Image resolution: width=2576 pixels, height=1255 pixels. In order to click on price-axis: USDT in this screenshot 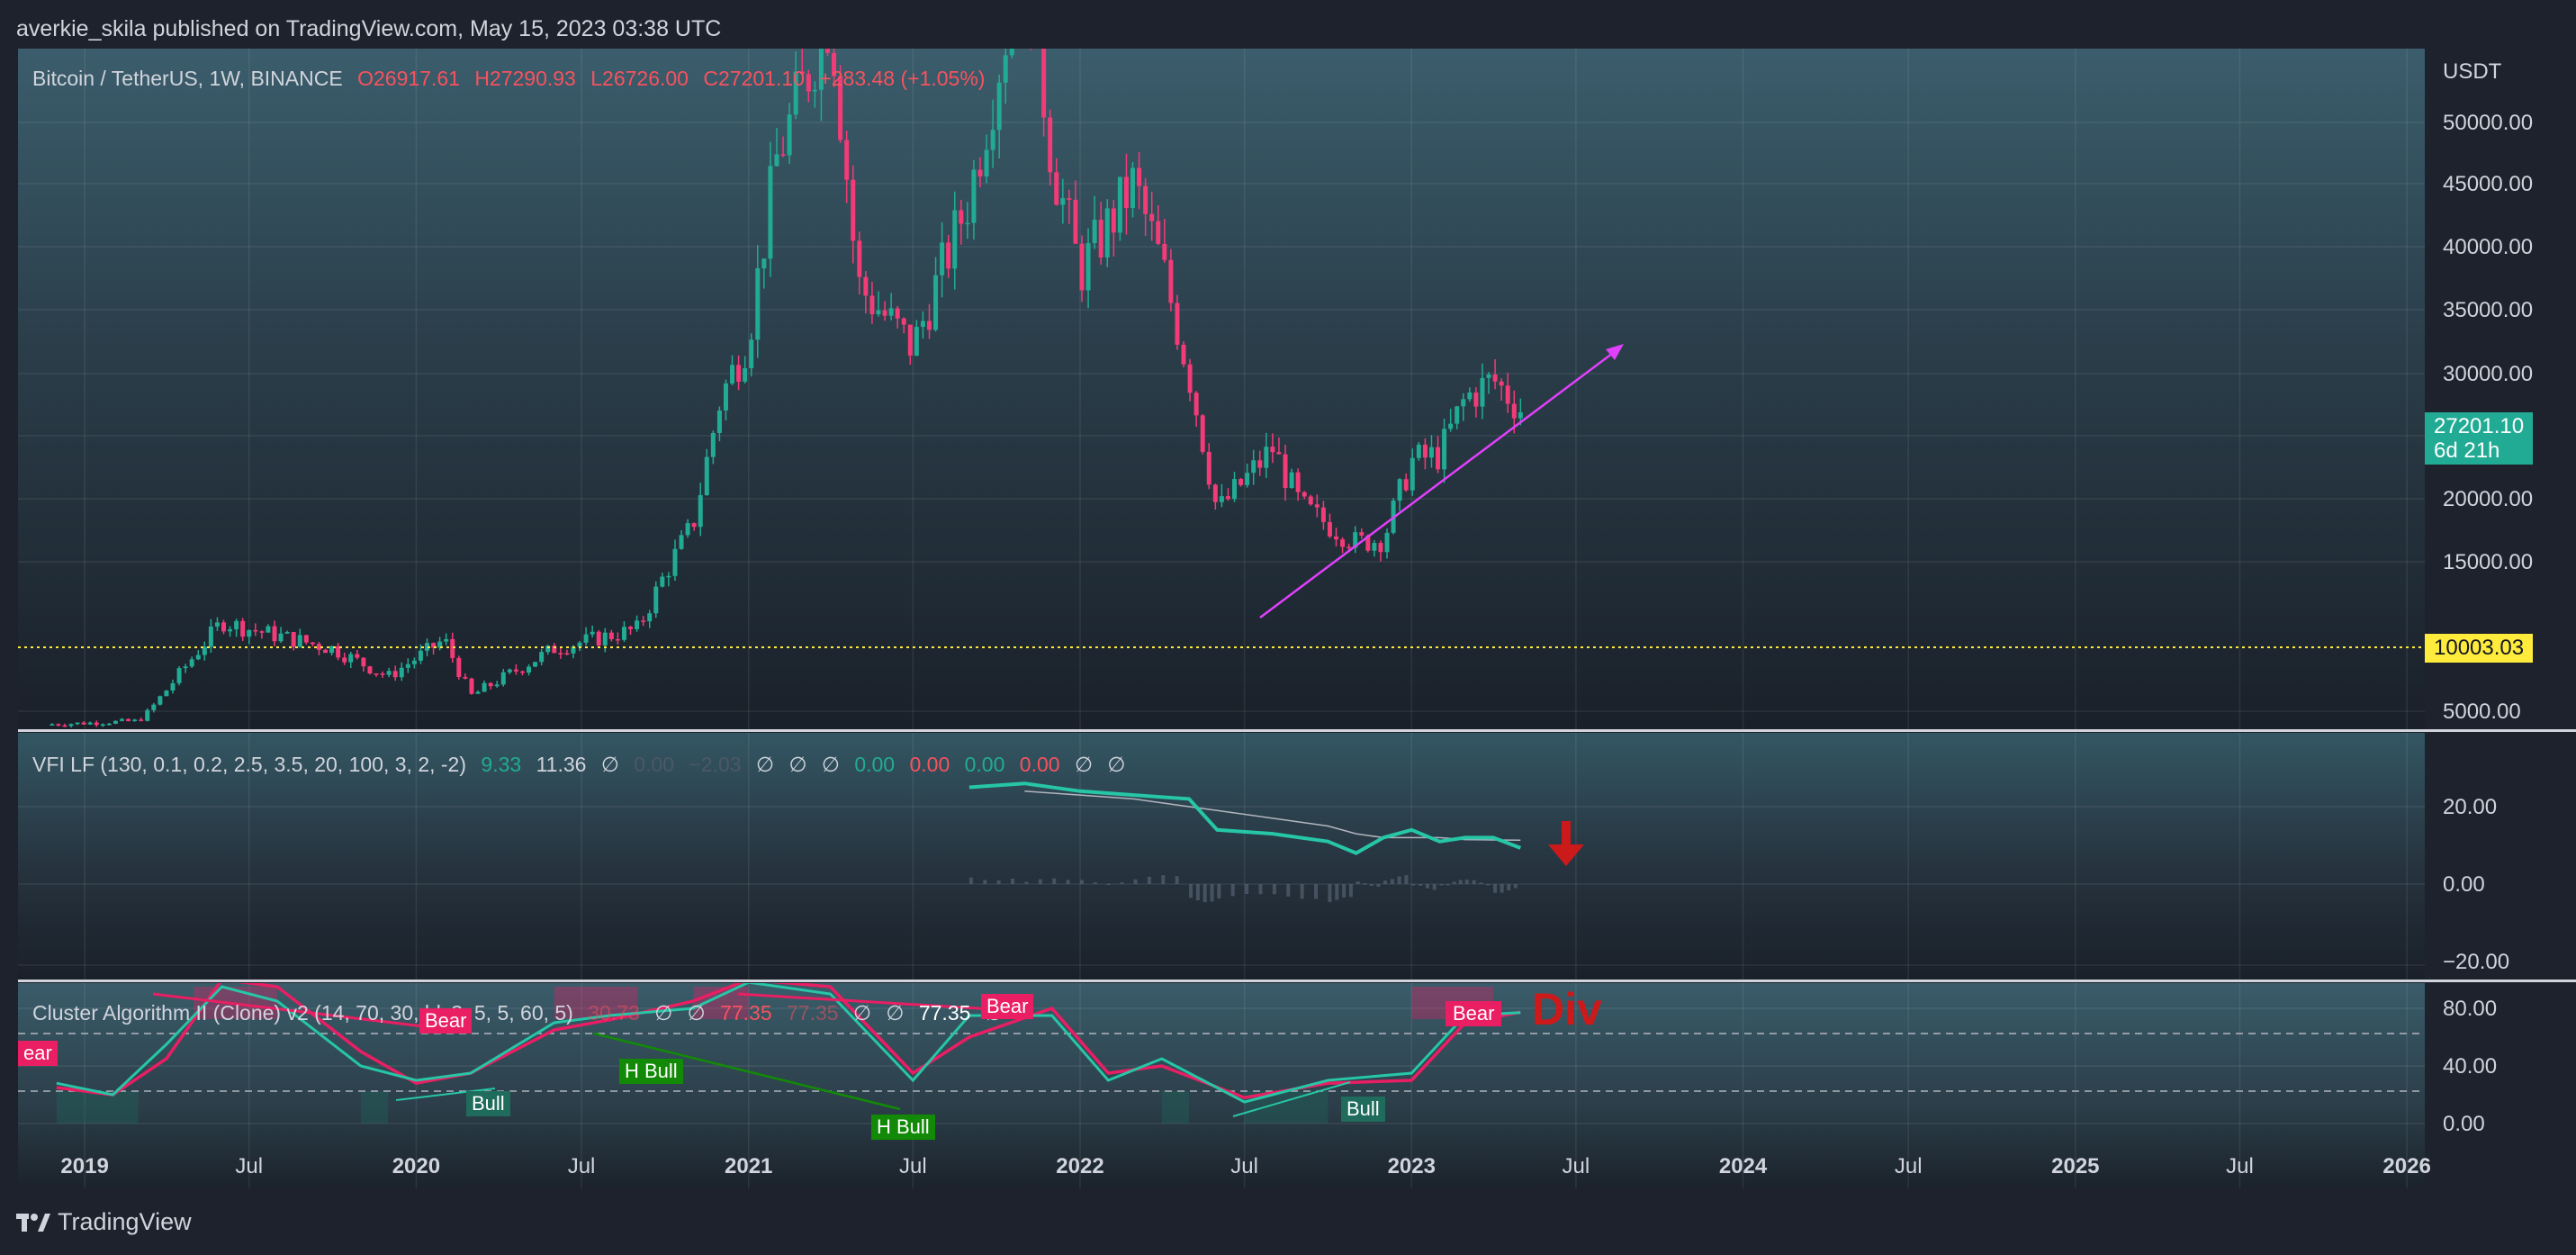, I will do `click(2500, 389)`.